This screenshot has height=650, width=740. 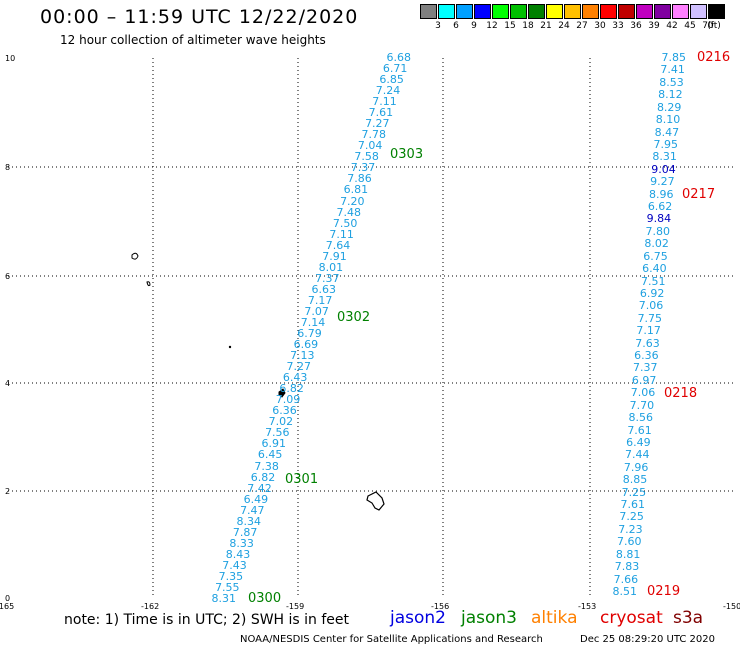 What do you see at coordinates (7, 606) in the screenshot?
I see `x-tick-label: -165` at bounding box center [7, 606].